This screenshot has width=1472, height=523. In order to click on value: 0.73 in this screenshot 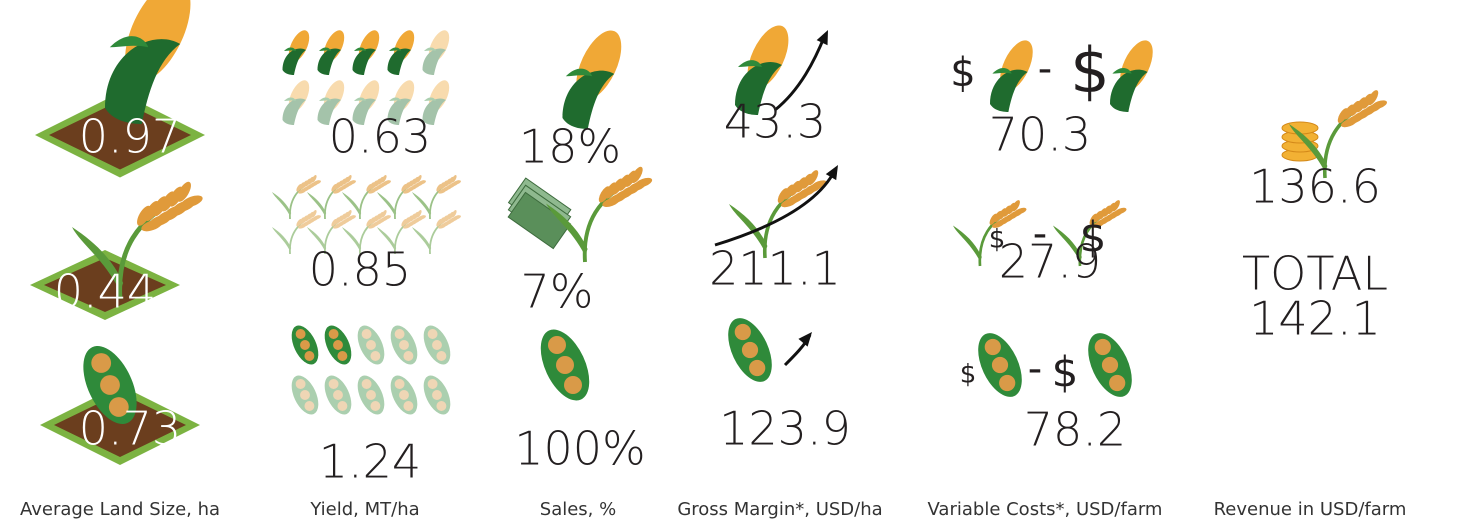, I will do `click(130, 429)`.